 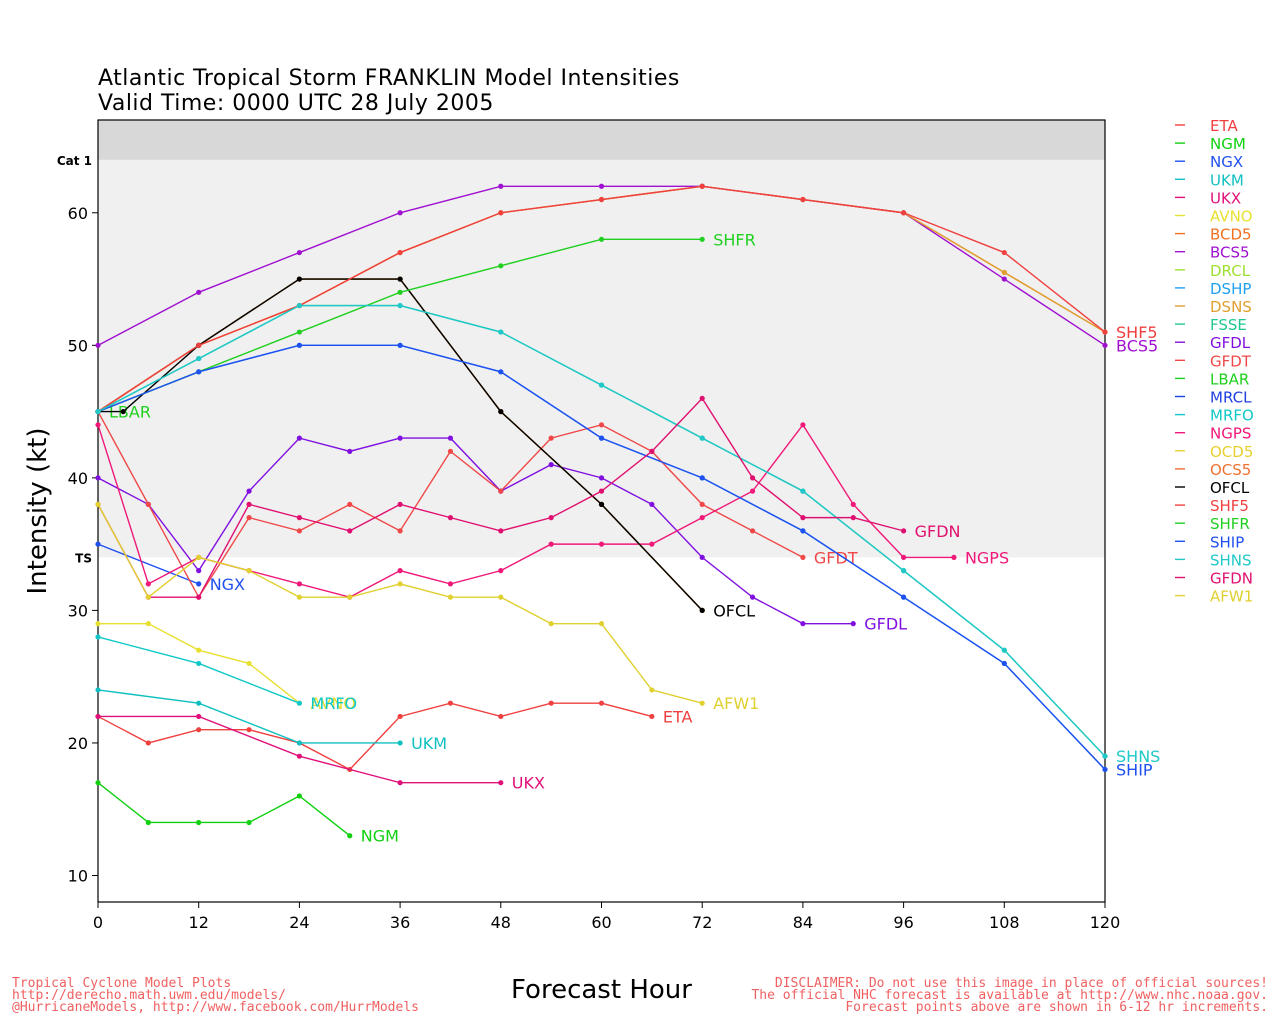 What do you see at coordinates (1231, 398) in the screenshot?
I see `legend-entry: MRCL` at bounding box center [1231, 398].